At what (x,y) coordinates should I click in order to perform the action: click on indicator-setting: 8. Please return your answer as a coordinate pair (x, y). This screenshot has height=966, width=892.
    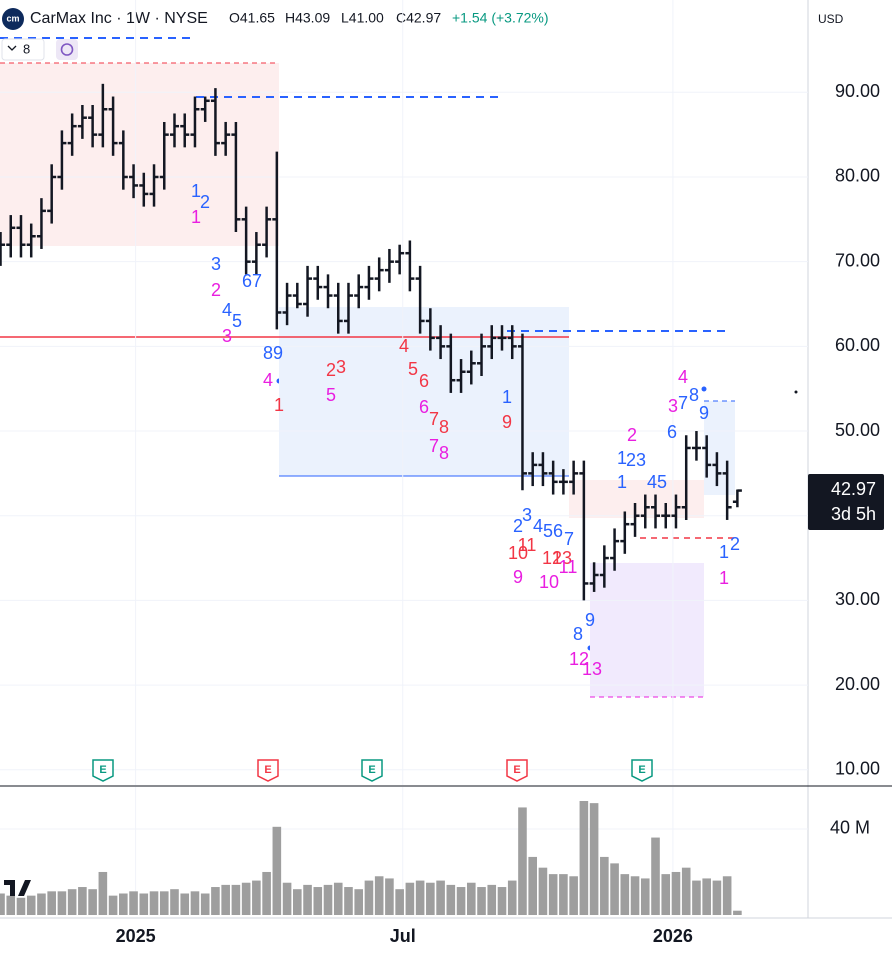
    Looking at the image, I should click on (26, 48).